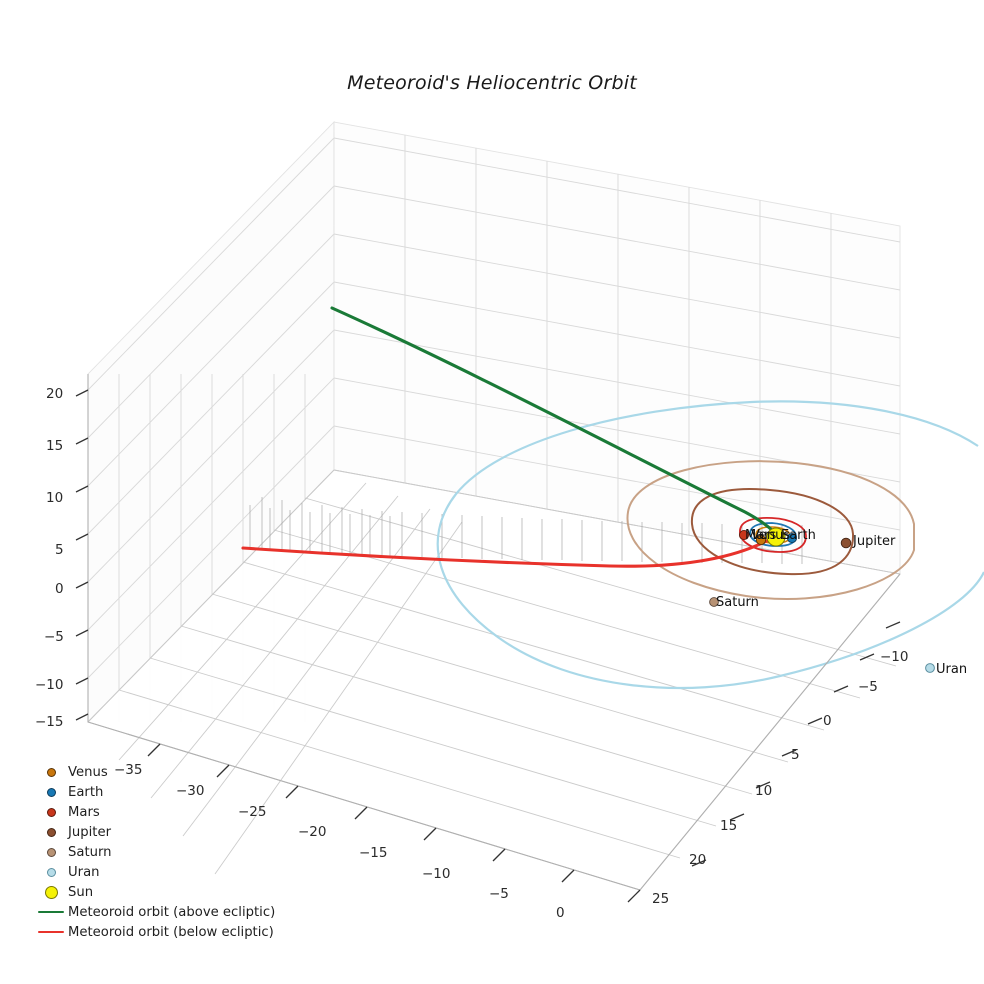 The image size is (984, 984). Describe the element at coordinates (168, 812) in the screenshot. I see `legend-item-mars: Mars` at that location.